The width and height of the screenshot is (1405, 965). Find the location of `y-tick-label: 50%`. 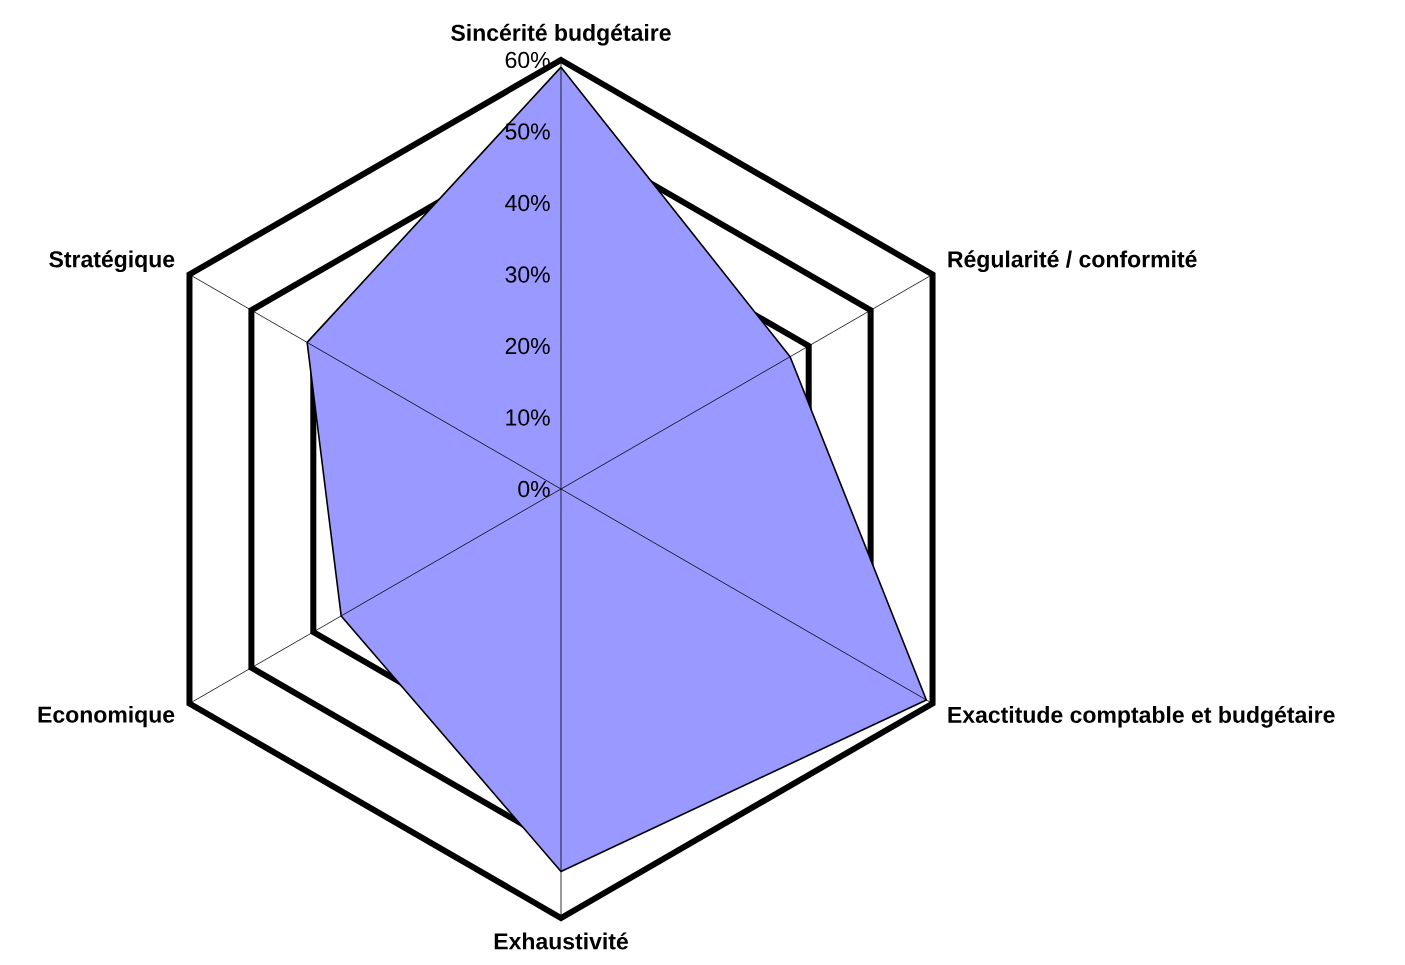

y-tick-label: 50% is located at coordinates (527, 131).